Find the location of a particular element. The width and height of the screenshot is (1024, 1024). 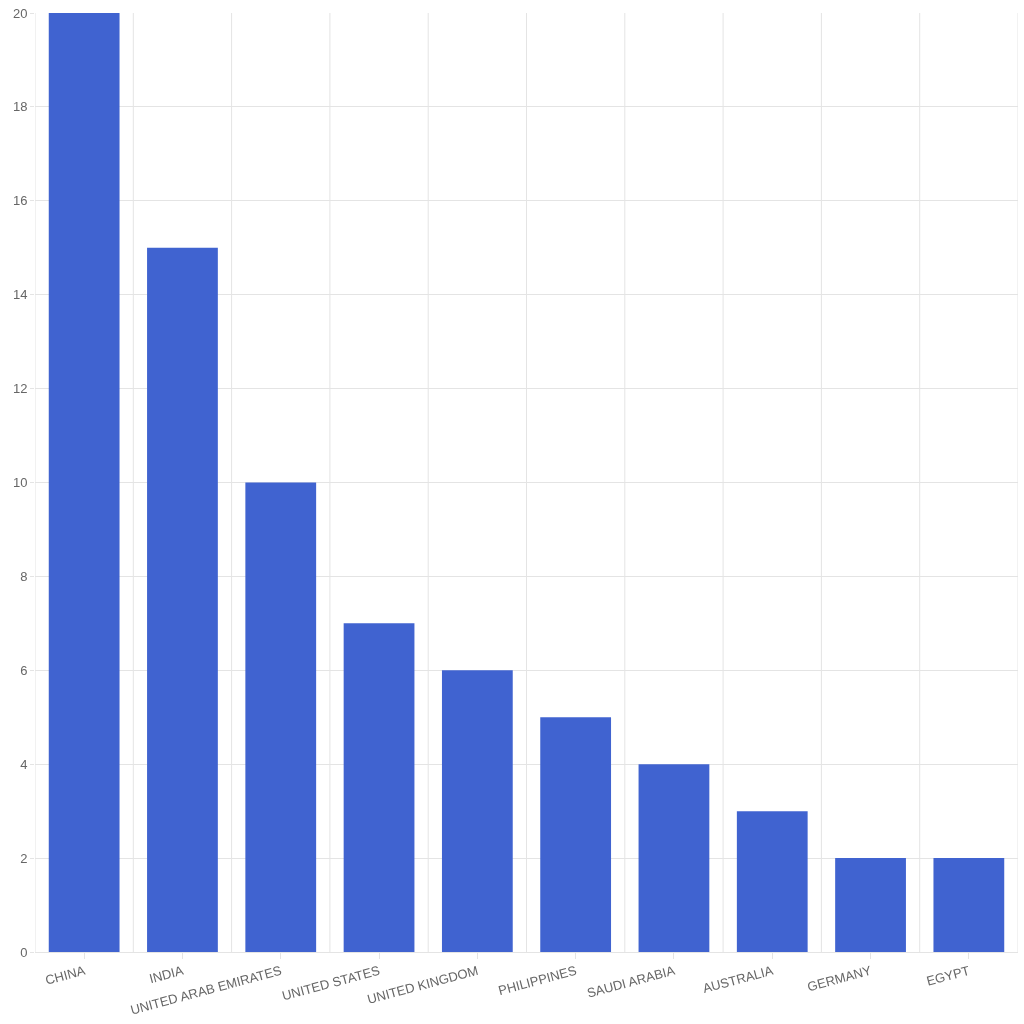

y-tick-label: 16 is located at coordinates (20, 201).